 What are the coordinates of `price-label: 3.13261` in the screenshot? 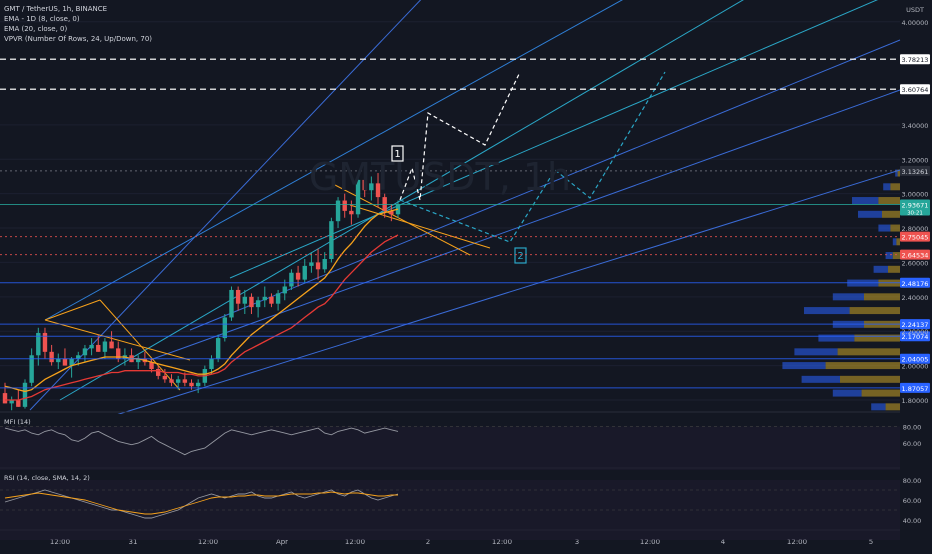 It's located at (915, 172).